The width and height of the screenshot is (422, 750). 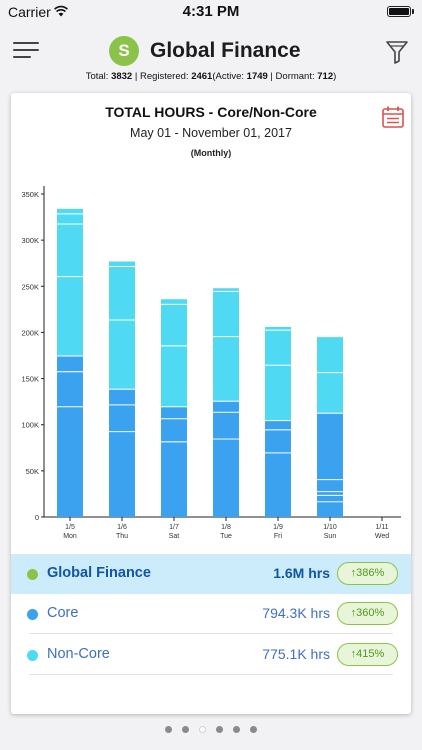 What do you see at coordinates (382, 536) in the screenshot?
I see `x-tick-sublabel: Wed` at bounding box center [382, 536].